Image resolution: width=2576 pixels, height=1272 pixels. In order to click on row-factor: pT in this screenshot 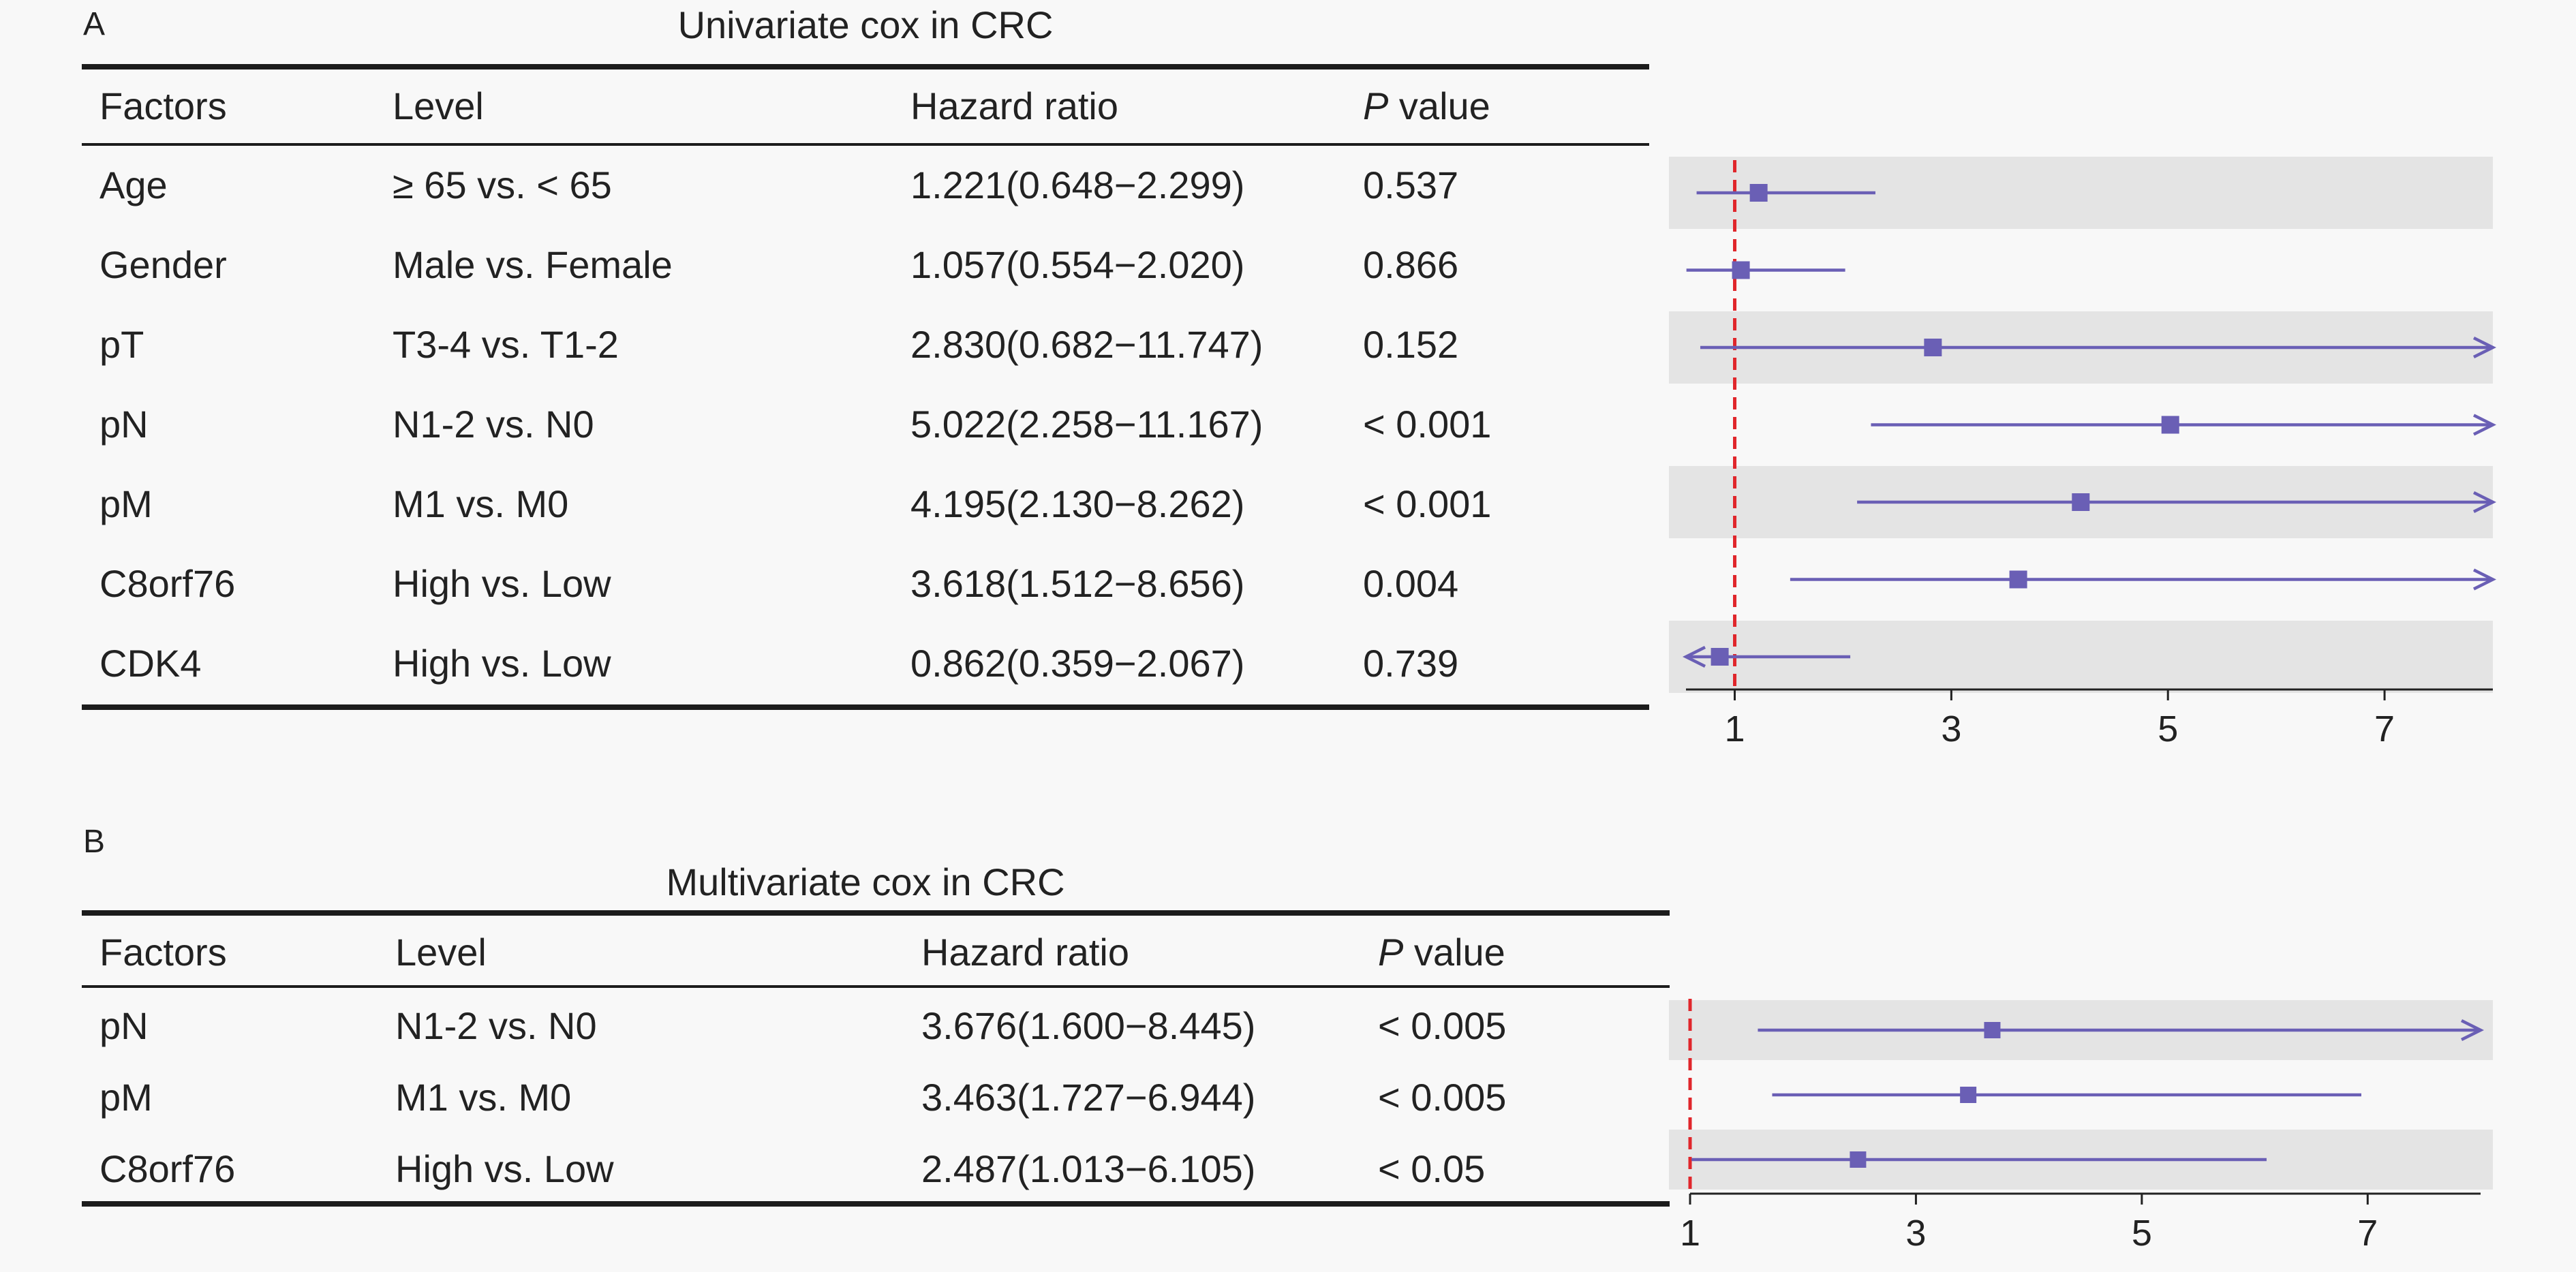, I will do `click(121, 344)`.